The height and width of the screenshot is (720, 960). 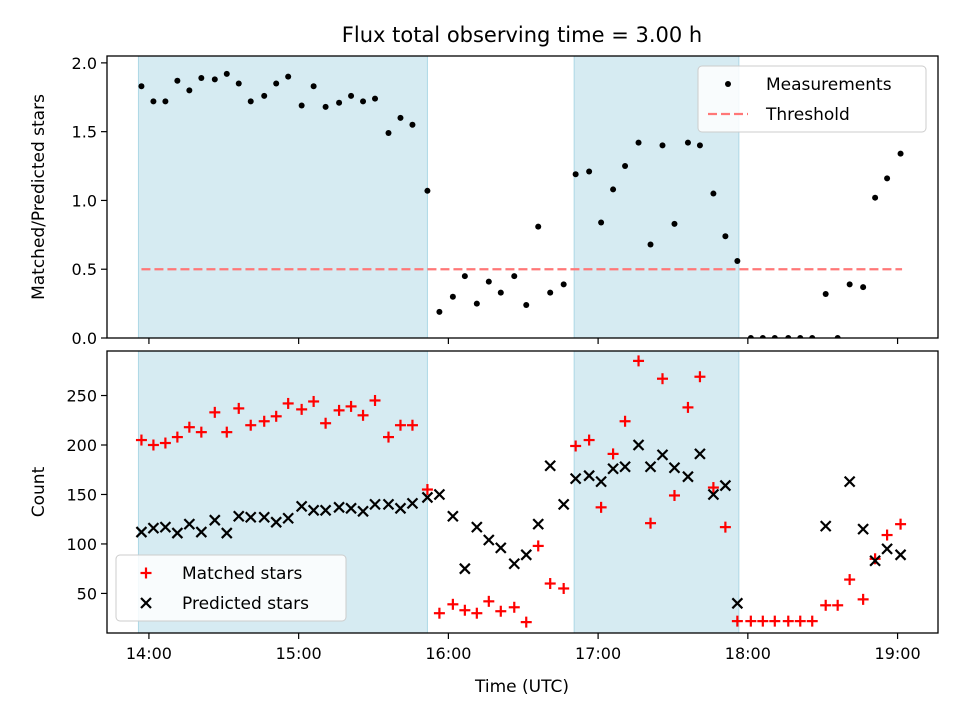 What do you see at coordinates (231, 588) in the screenshot?
I see `legend-box` at bounding box center [231, 588].